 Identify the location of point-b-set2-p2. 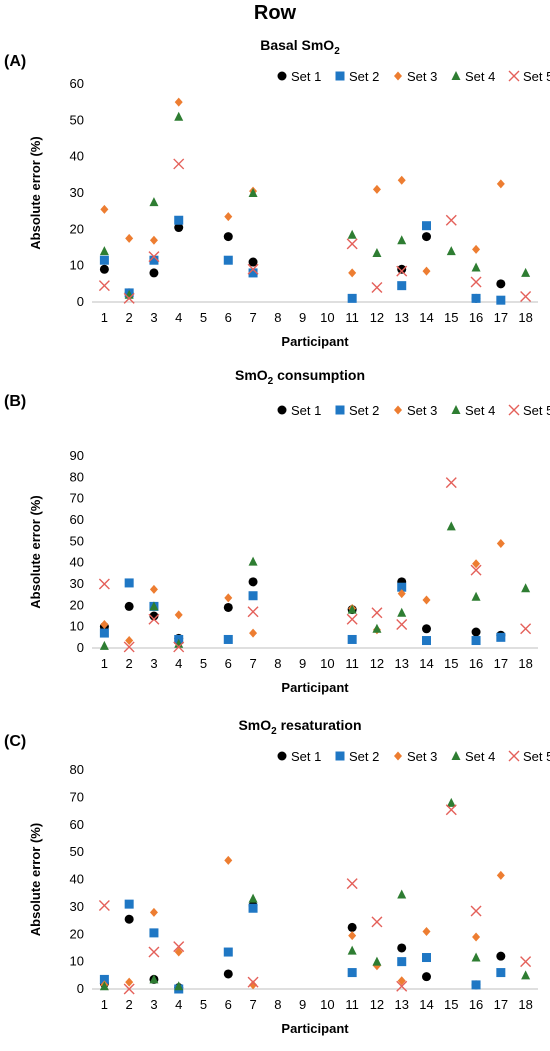
(129, 583).